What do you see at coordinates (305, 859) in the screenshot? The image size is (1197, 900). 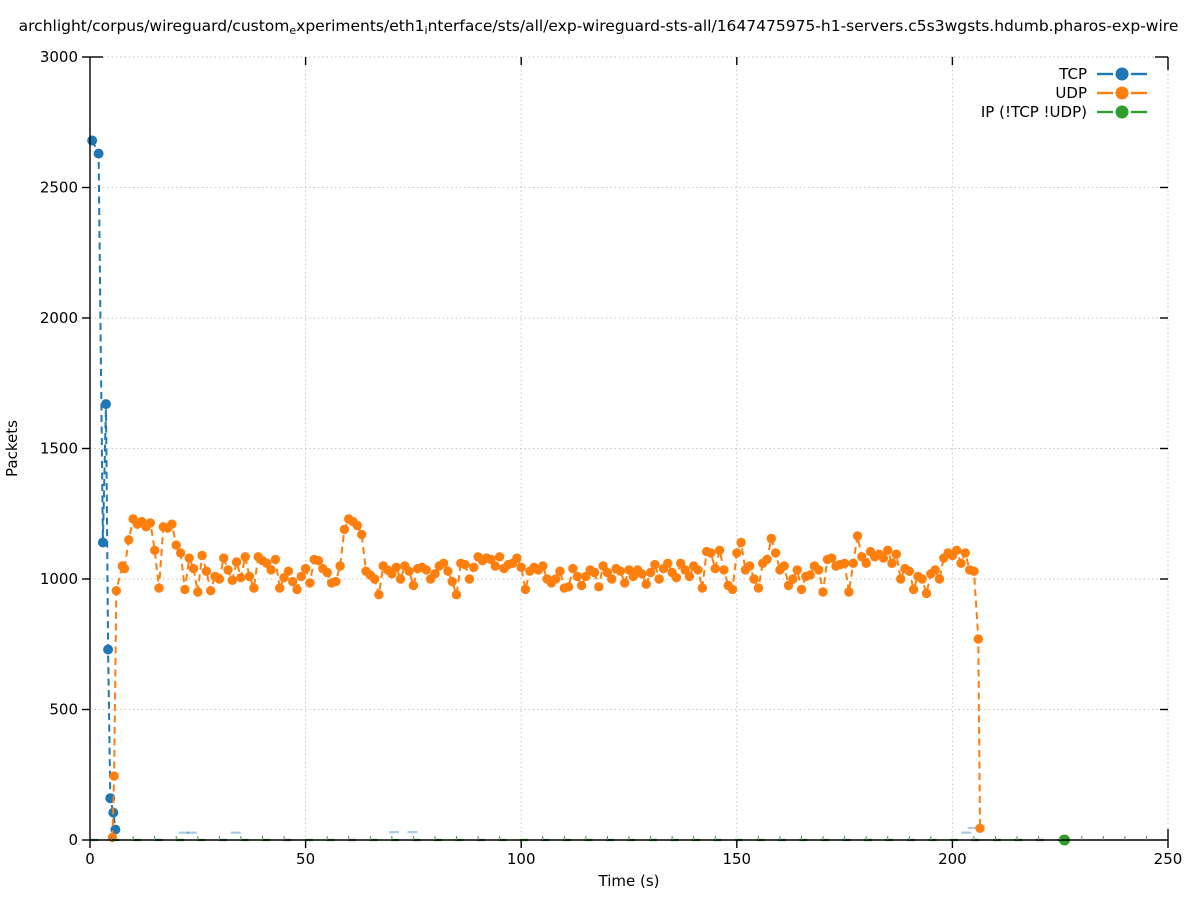 I see `x-tick-label: 50` at bounding box center [305, 859].